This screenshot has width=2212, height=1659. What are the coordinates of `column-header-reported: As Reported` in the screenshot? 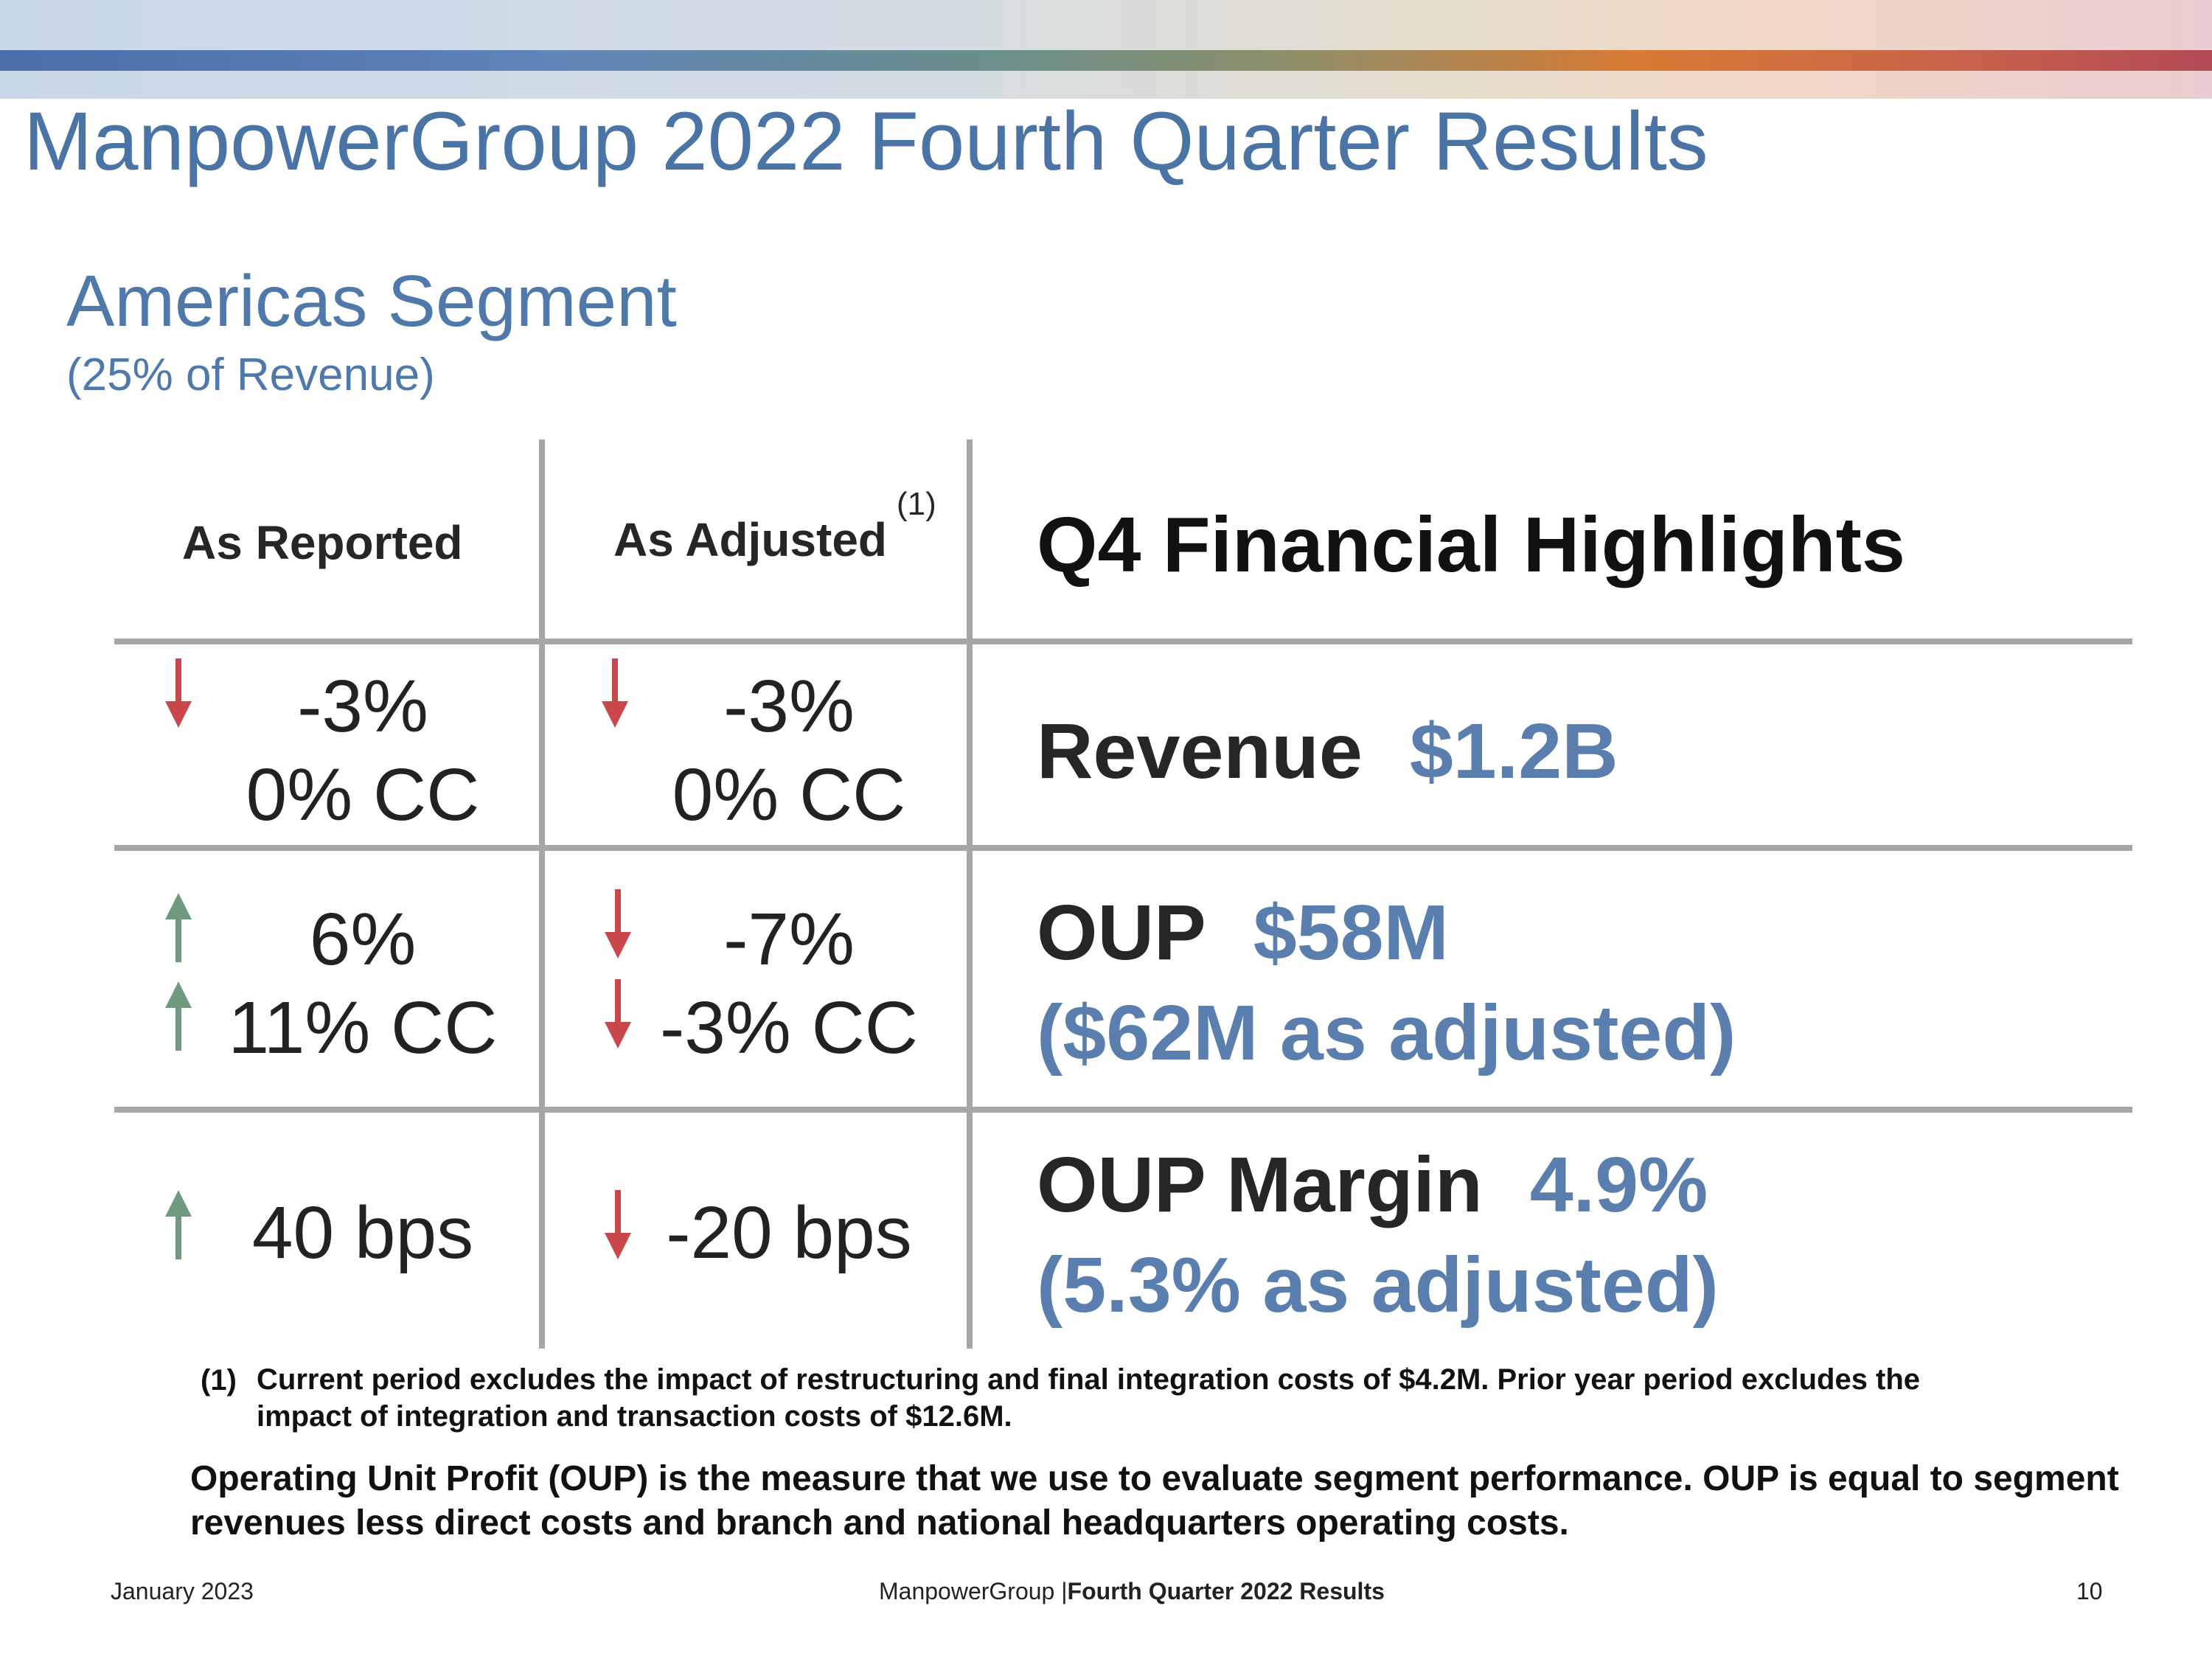 It's located at (322, 542).